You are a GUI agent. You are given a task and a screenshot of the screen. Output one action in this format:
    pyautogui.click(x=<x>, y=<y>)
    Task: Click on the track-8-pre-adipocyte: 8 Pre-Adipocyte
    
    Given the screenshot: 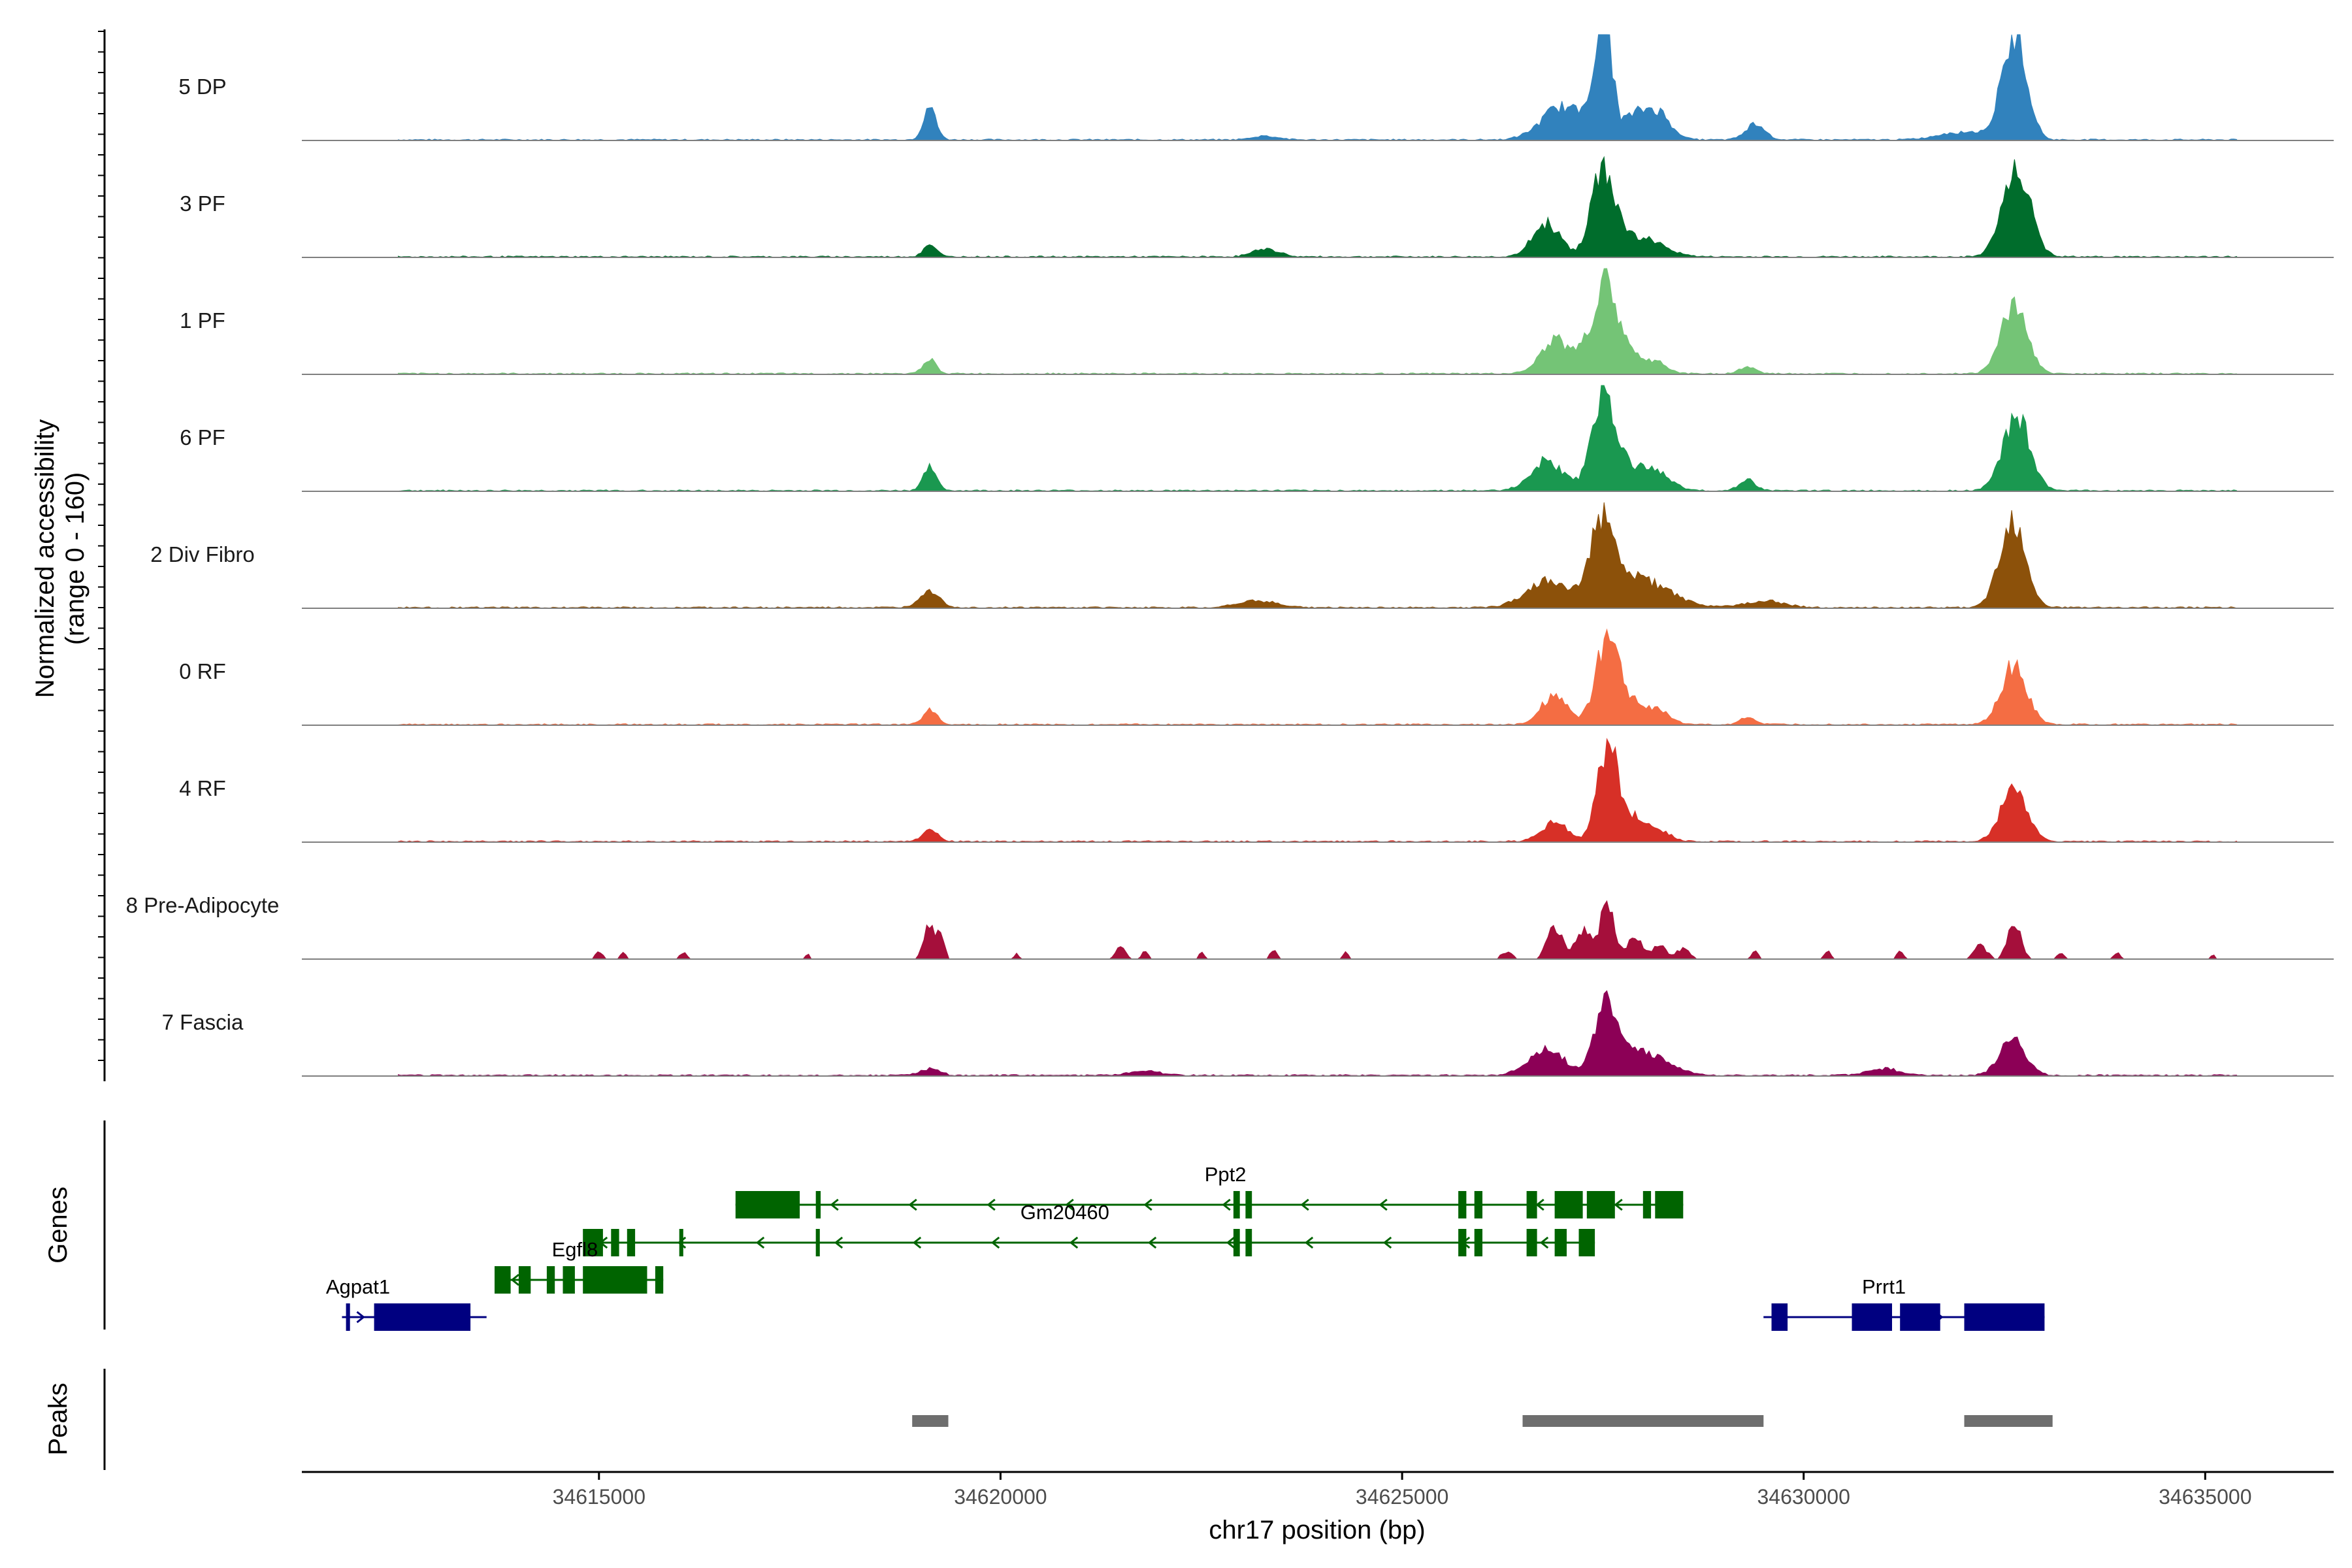 What is the action you would take?
    pyautogui.click(x=1230, y=926)
    